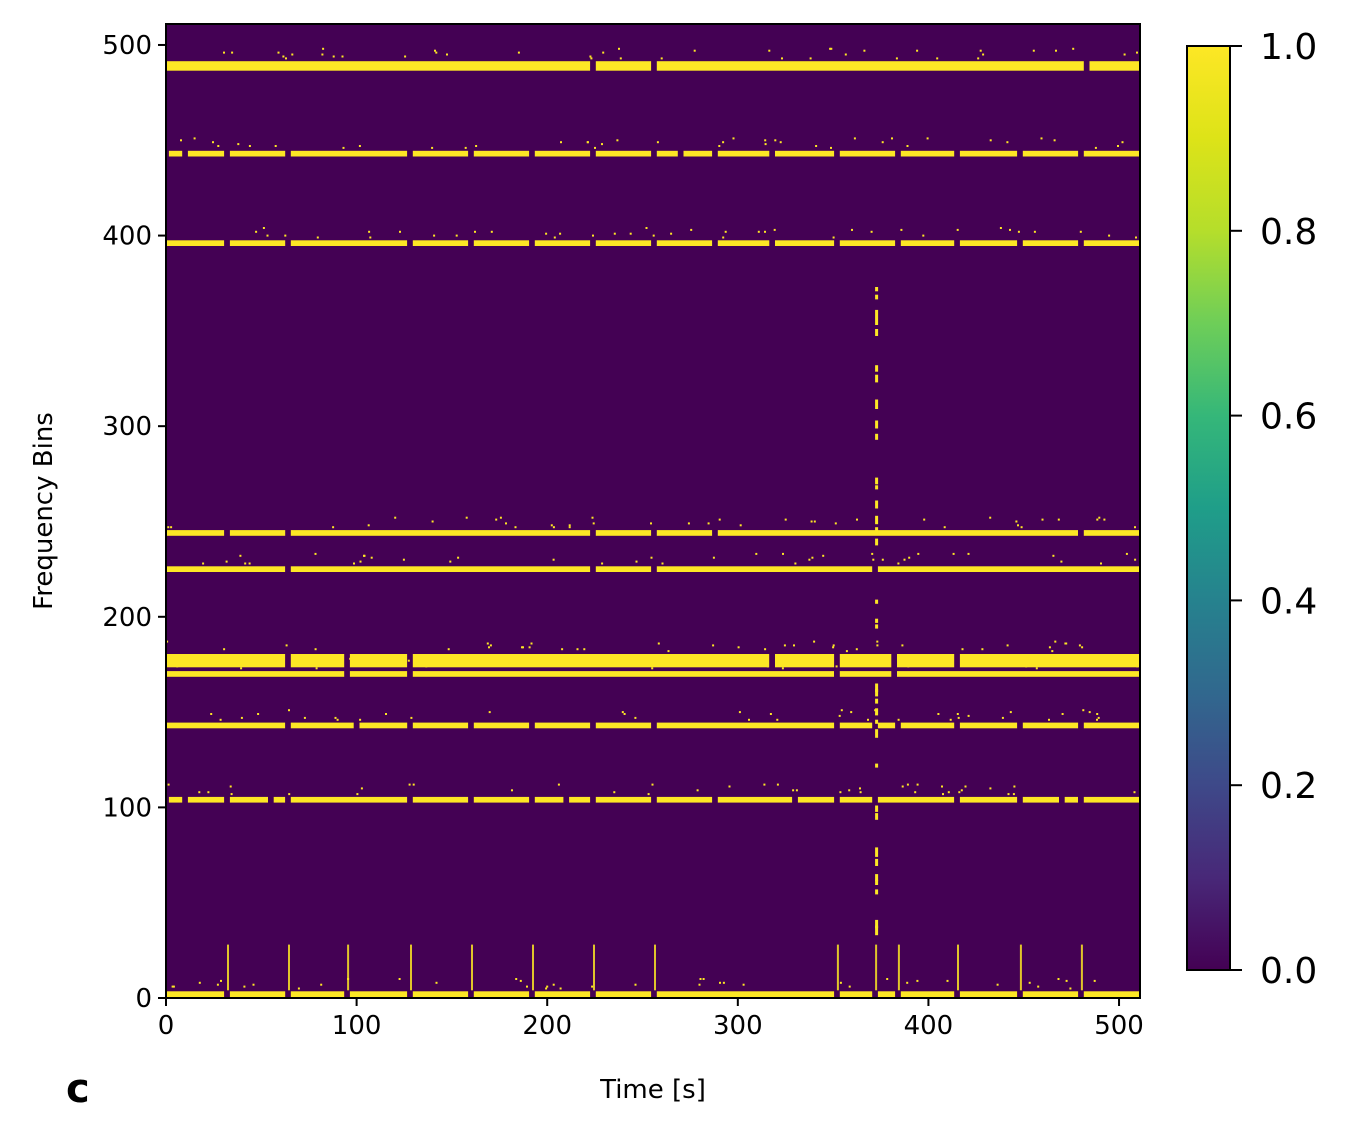  Describe the element at coordinates (1119, 1026) in the screenshot. I see `x-tick-label-500: 500` at that location.